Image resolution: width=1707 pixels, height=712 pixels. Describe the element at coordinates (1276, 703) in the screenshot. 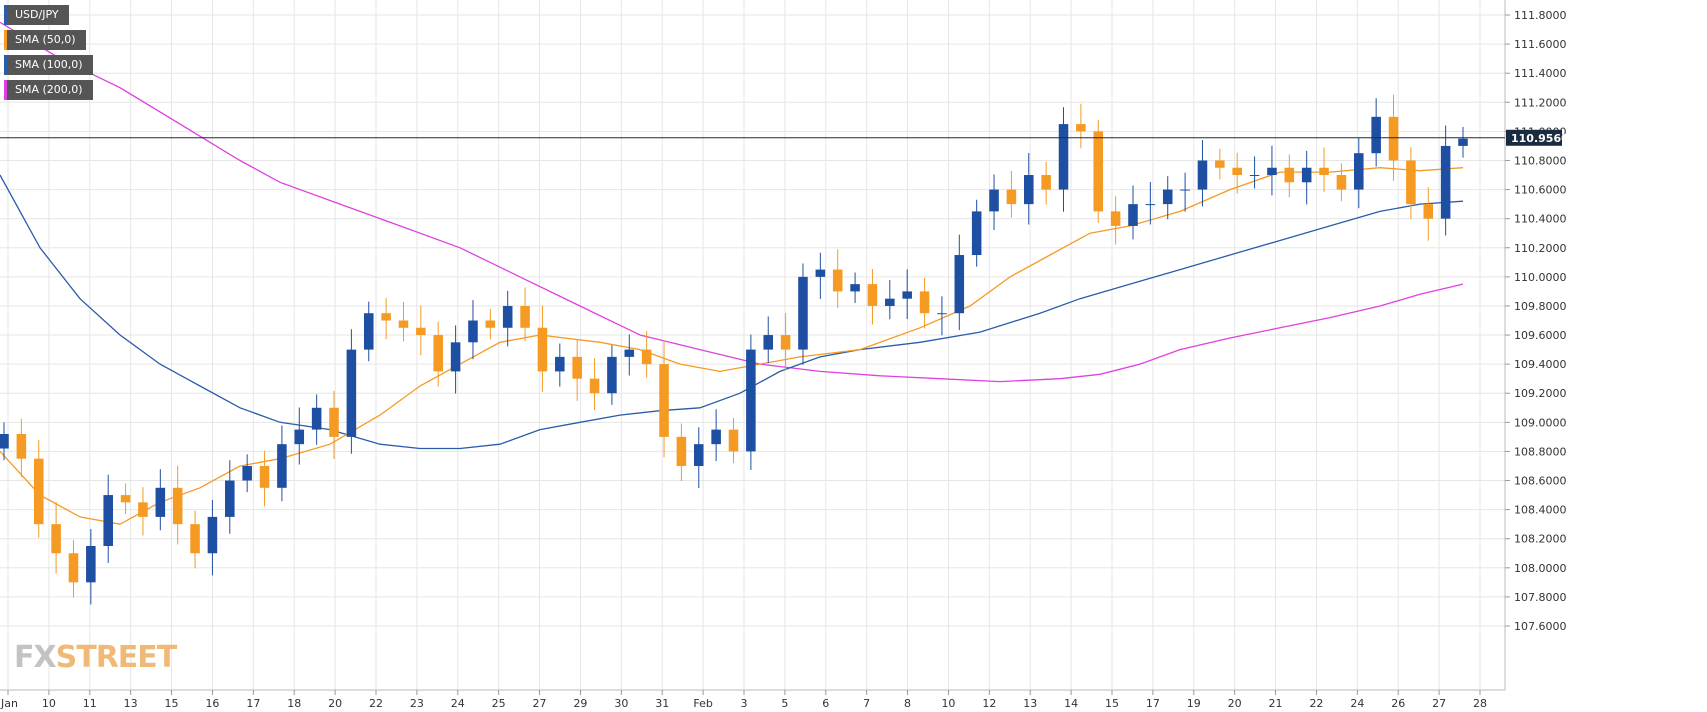

I see `x-tick-label: 21` at that location.